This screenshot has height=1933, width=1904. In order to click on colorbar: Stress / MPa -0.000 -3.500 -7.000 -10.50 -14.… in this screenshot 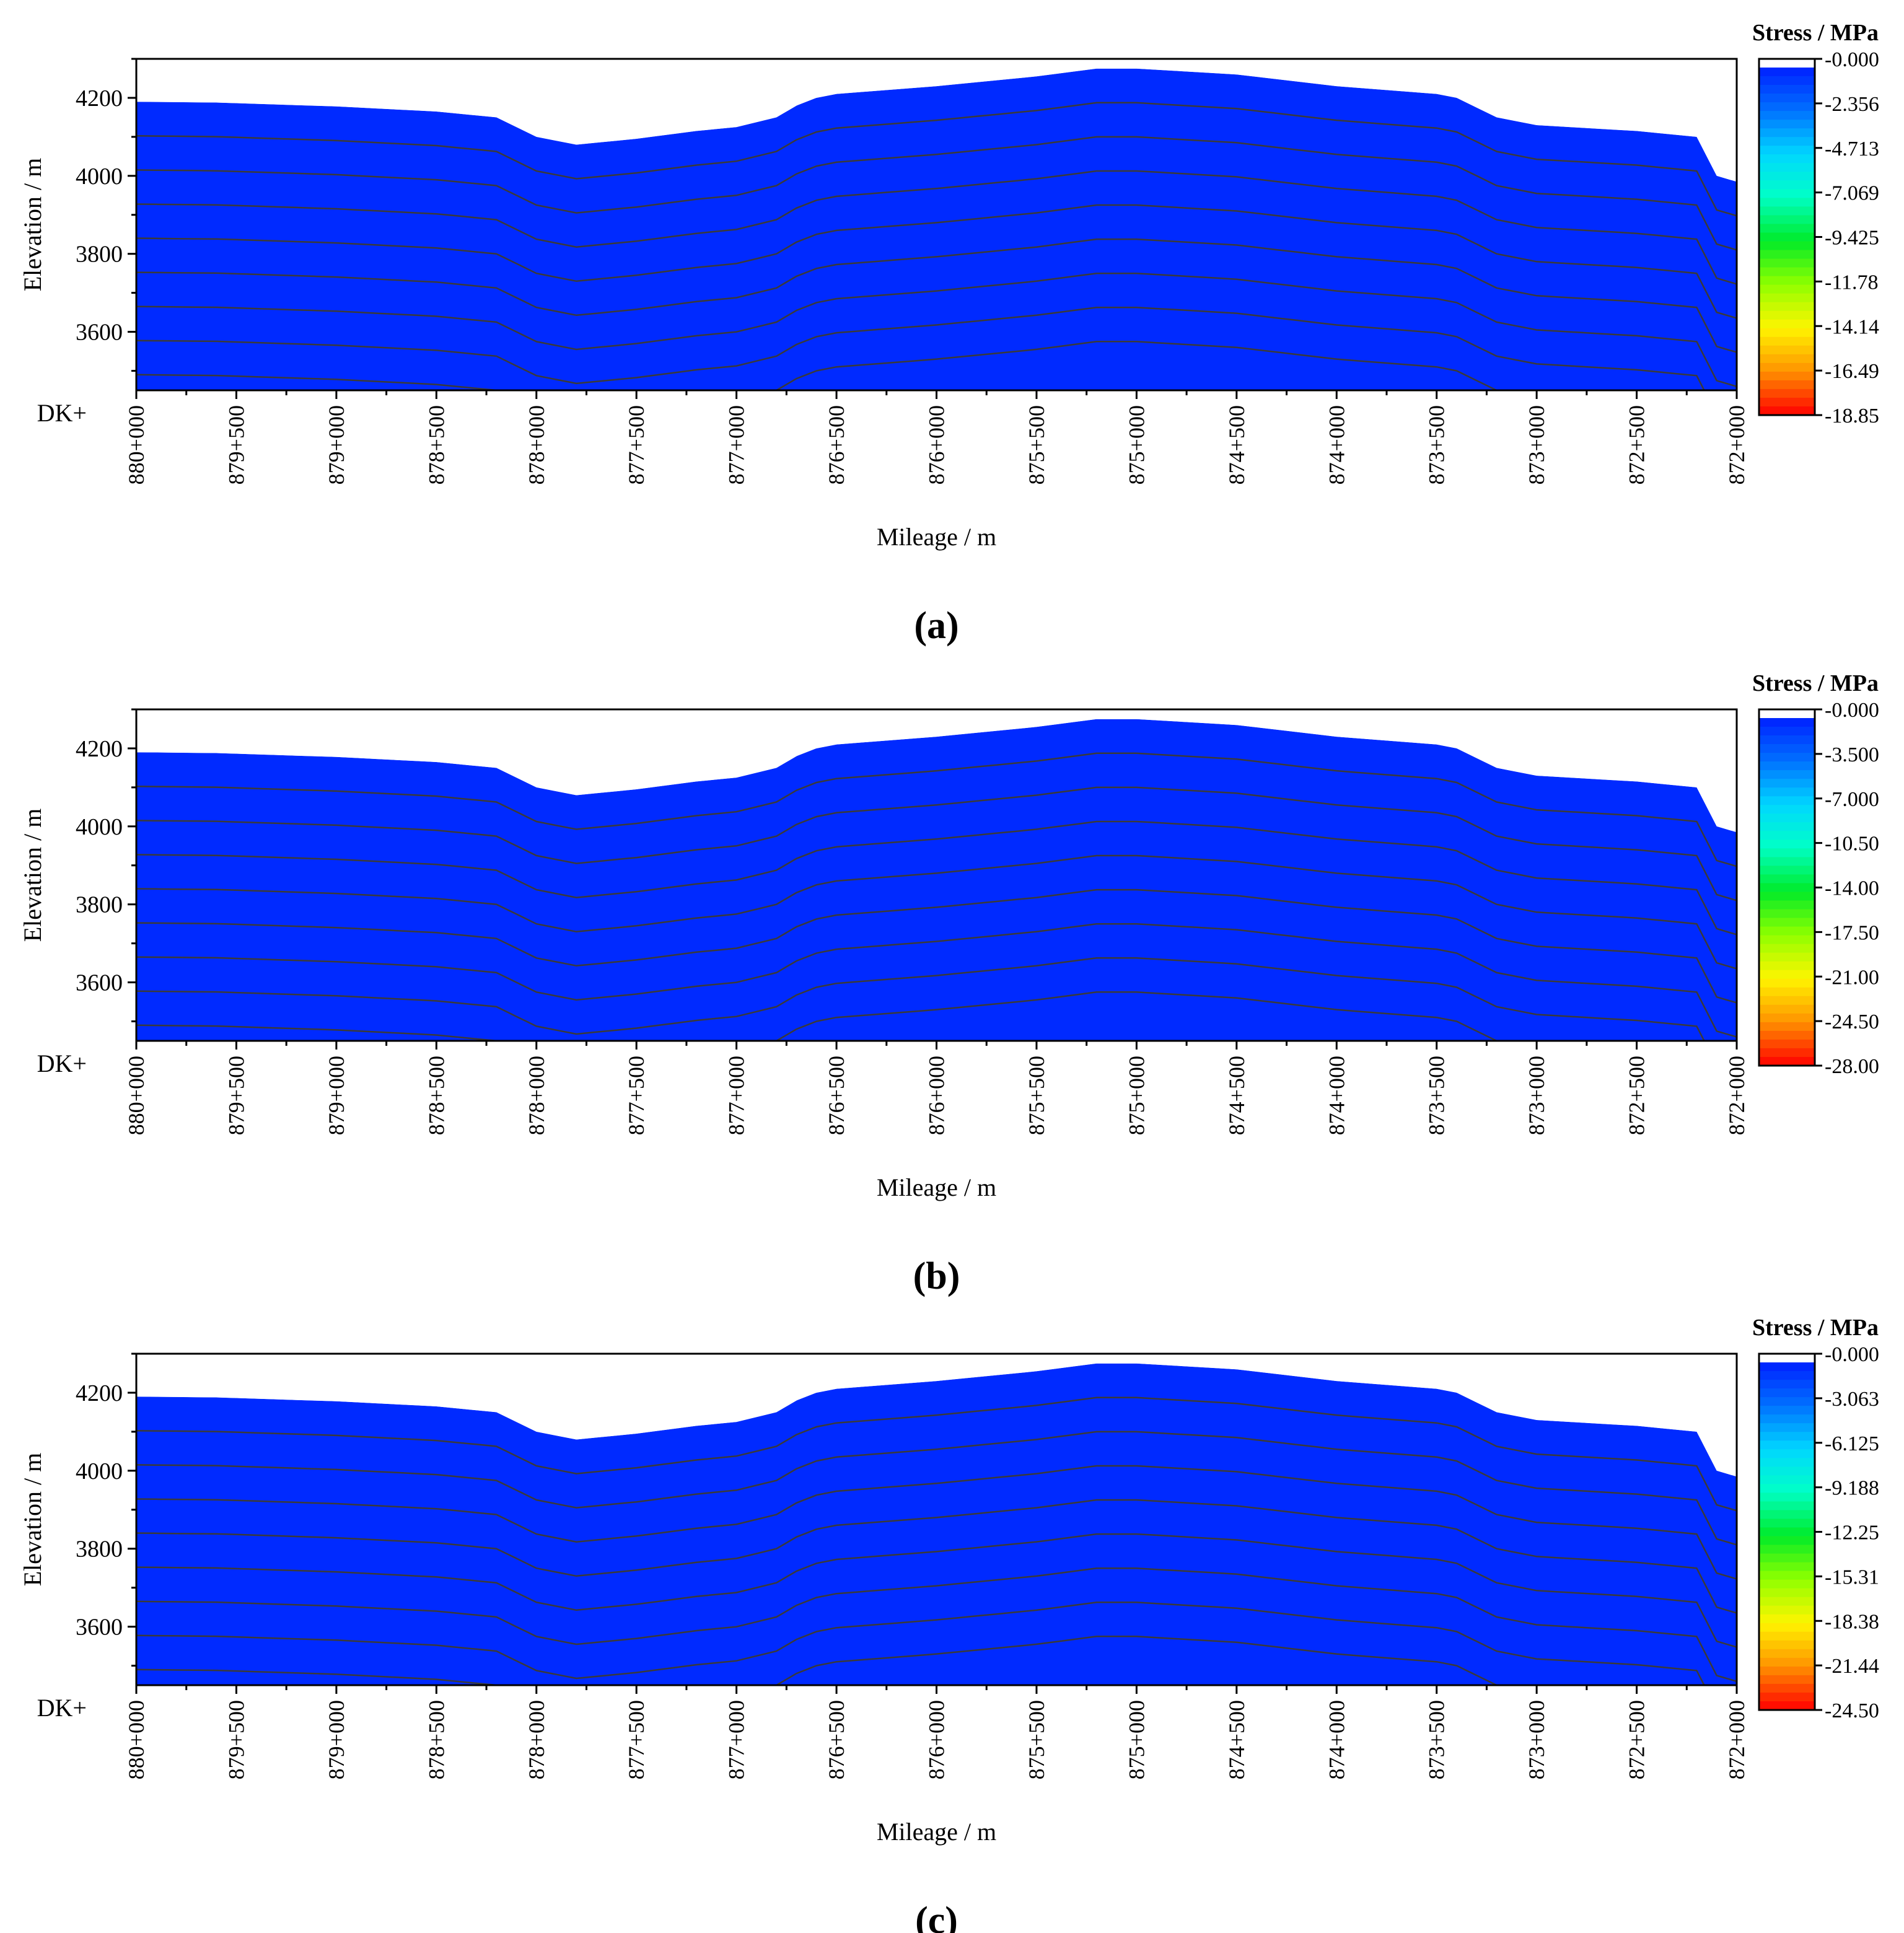, I will do `click(1816, 874)`.